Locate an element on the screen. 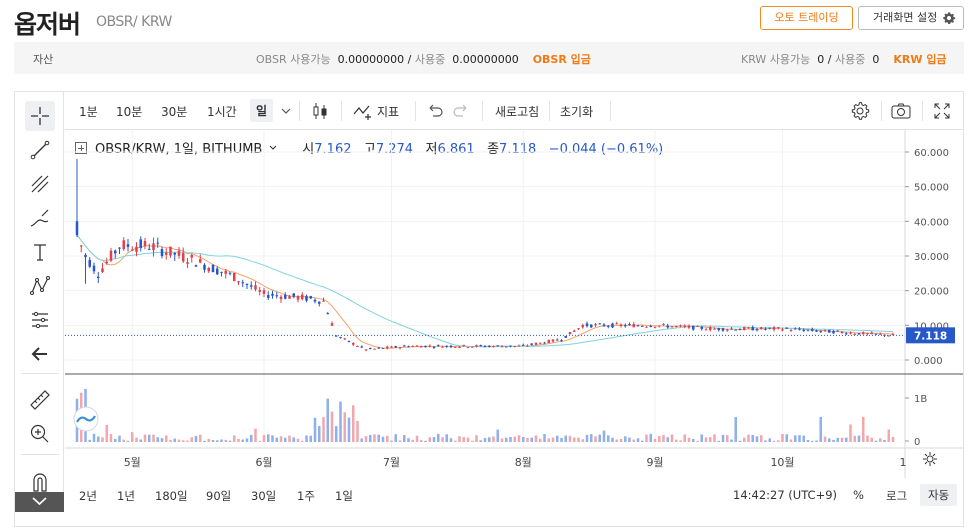  text-tool is located at coordinates (40, 252).